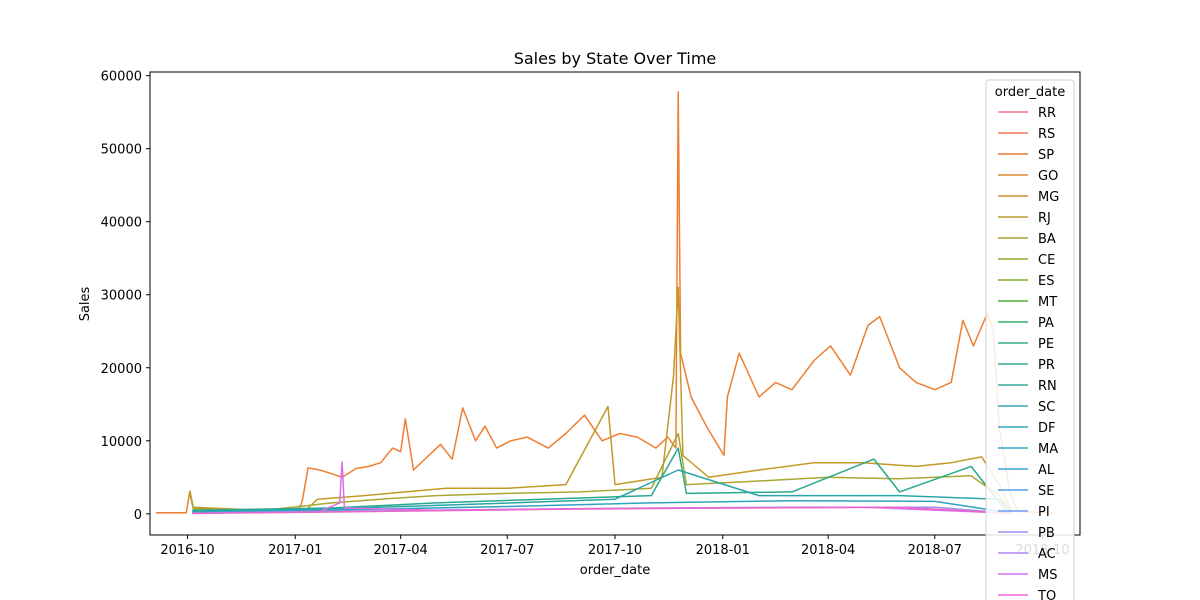 The image size is (1200, 600). What do you see at coordinates (1047, 575) in the screenshot?
I see `legend-label-ms: MS` at bounding box center [1047, 575].